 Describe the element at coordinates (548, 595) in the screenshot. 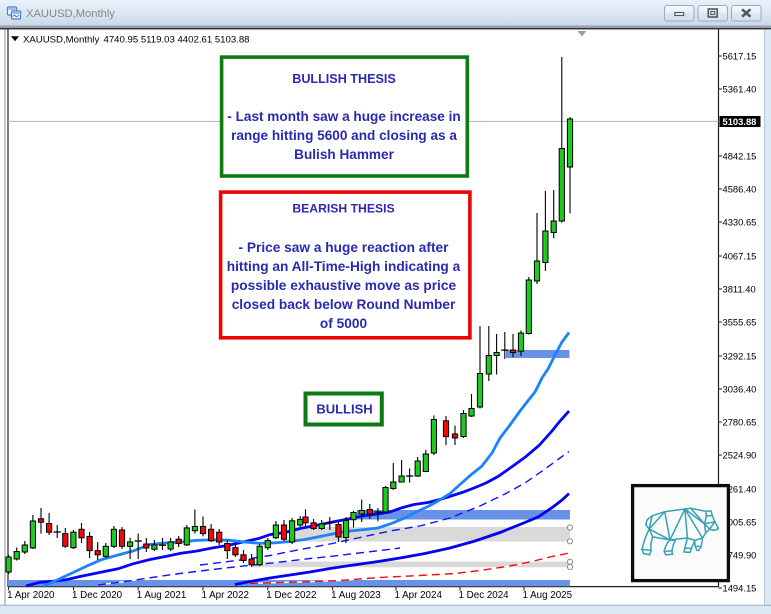

I see `svg-text: 1 Aug 2025` at that location.